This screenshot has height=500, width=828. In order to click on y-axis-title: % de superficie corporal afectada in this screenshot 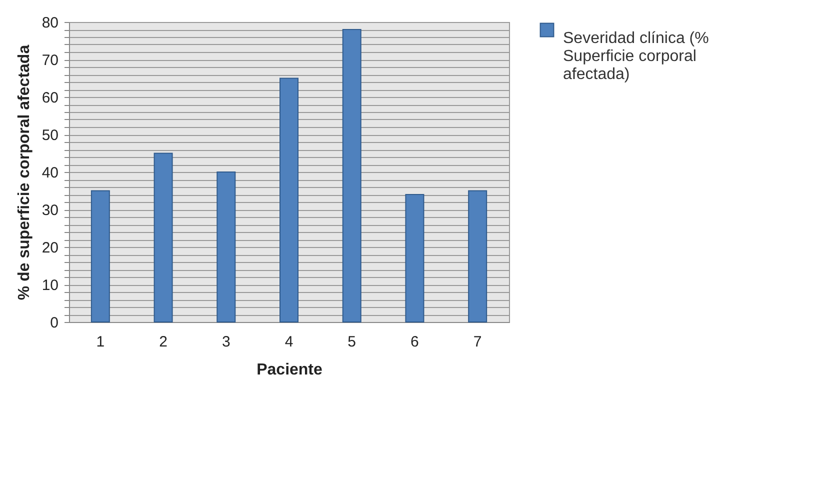, I will do `click(24, 172)`.